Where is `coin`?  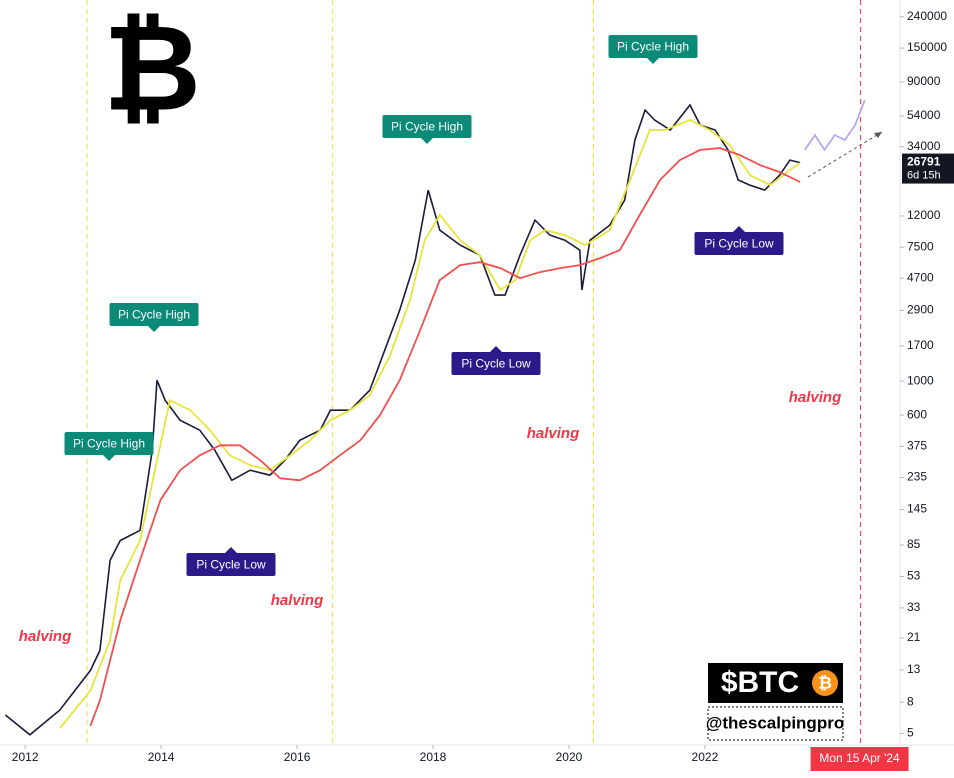
coin is located at coordinates (825, 683).